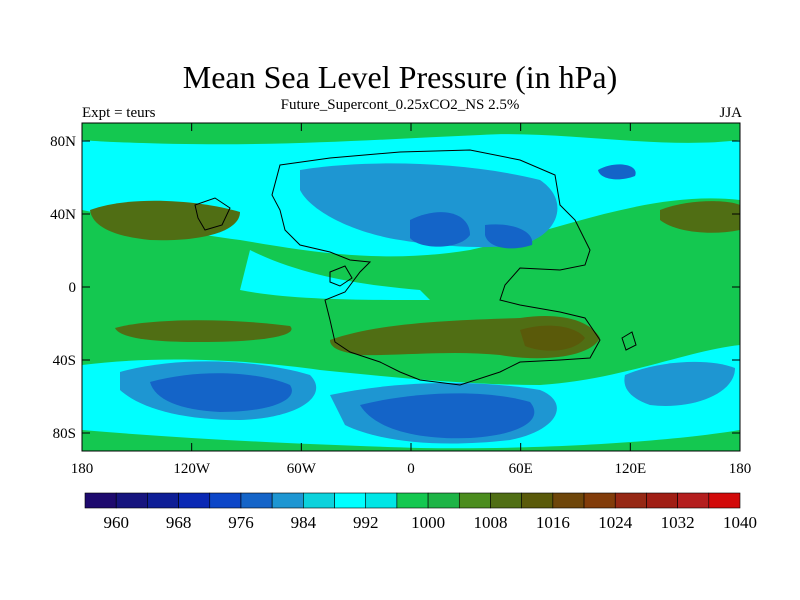  I want to click on colorbar-label: 976, so click(241, 522).